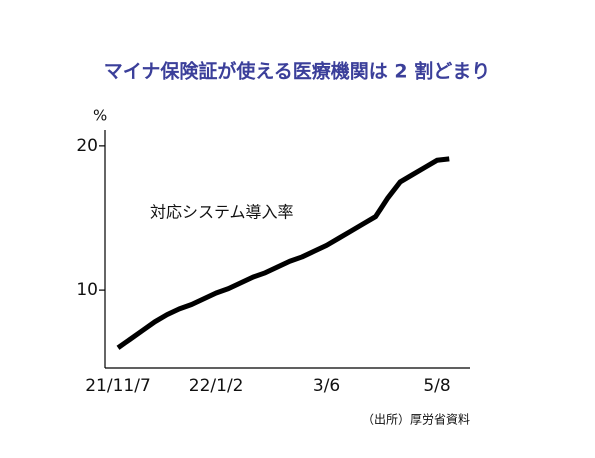 This screenshot has height=458, width=595. Describe the element at coordinates (297, 71) in the screenshot. I see `chart-title: マイナ保険証が使える医療機関は 2 割どまり` at that location.